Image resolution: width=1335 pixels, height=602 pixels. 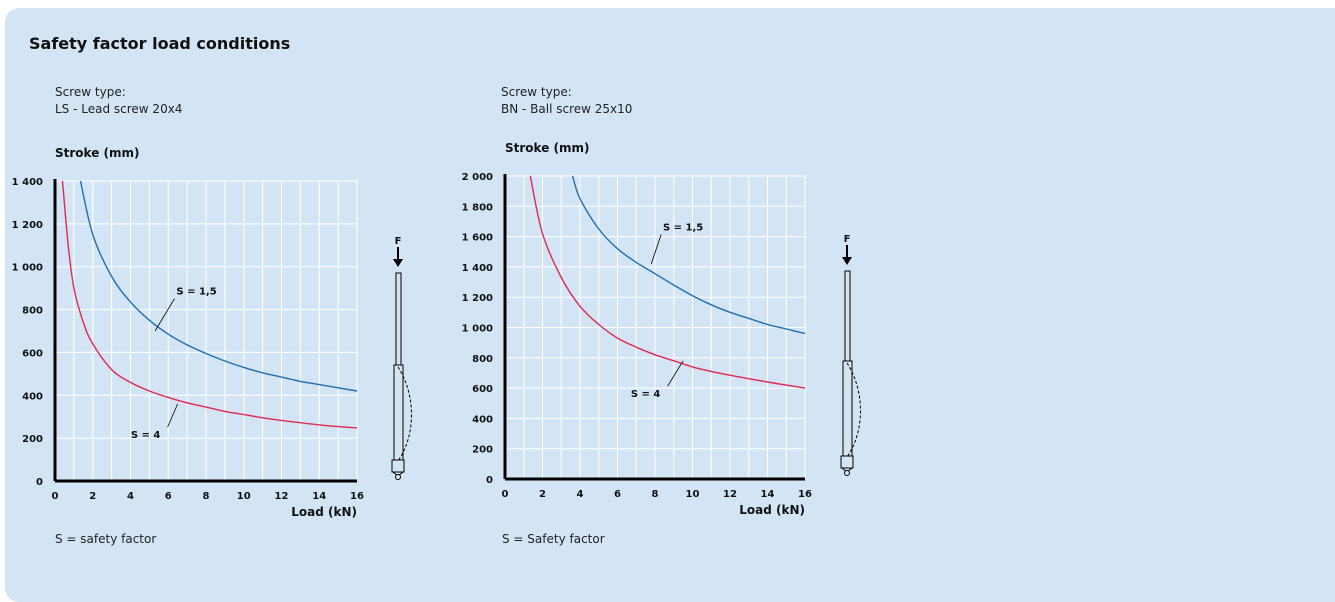 I want to click on y-tick-label: 1 800, so click(x=477, y=207).